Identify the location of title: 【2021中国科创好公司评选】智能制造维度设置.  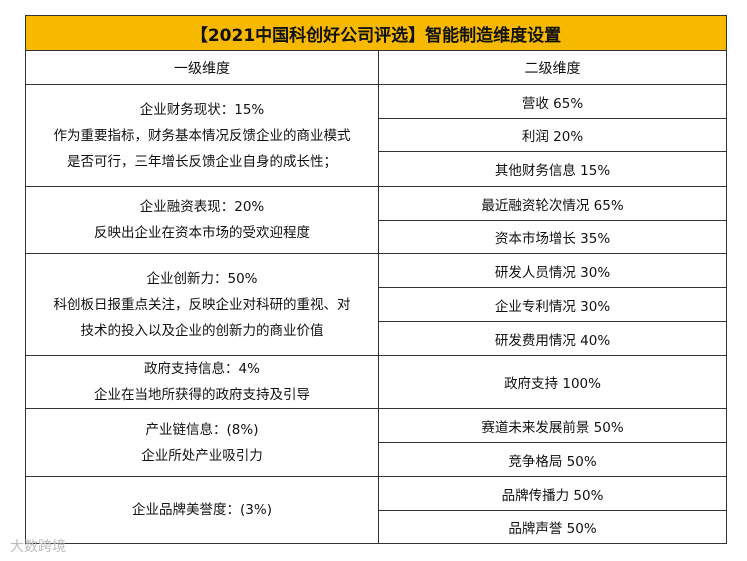
(376, 33).